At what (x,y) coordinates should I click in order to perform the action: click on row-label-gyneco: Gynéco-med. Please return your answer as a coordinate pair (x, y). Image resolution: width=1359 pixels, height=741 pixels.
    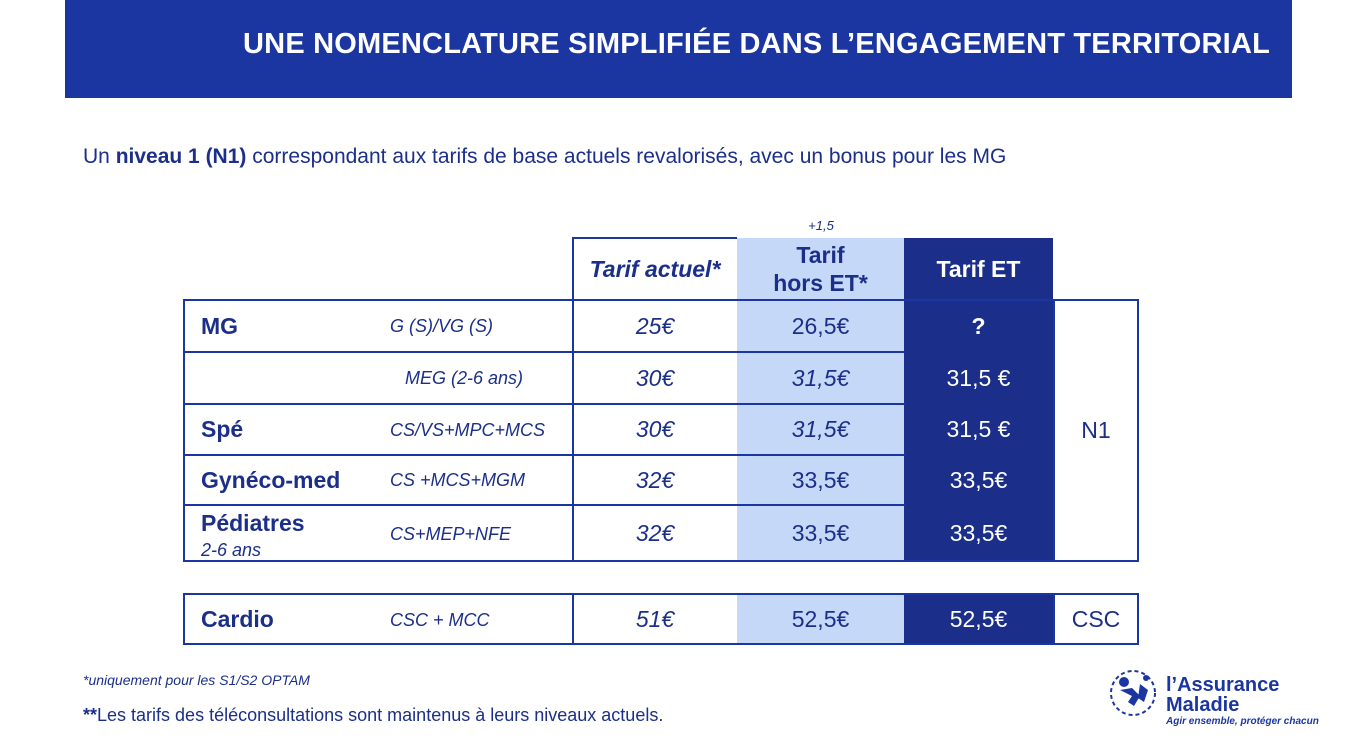
    Looking at the image, I should click on (271, 480).